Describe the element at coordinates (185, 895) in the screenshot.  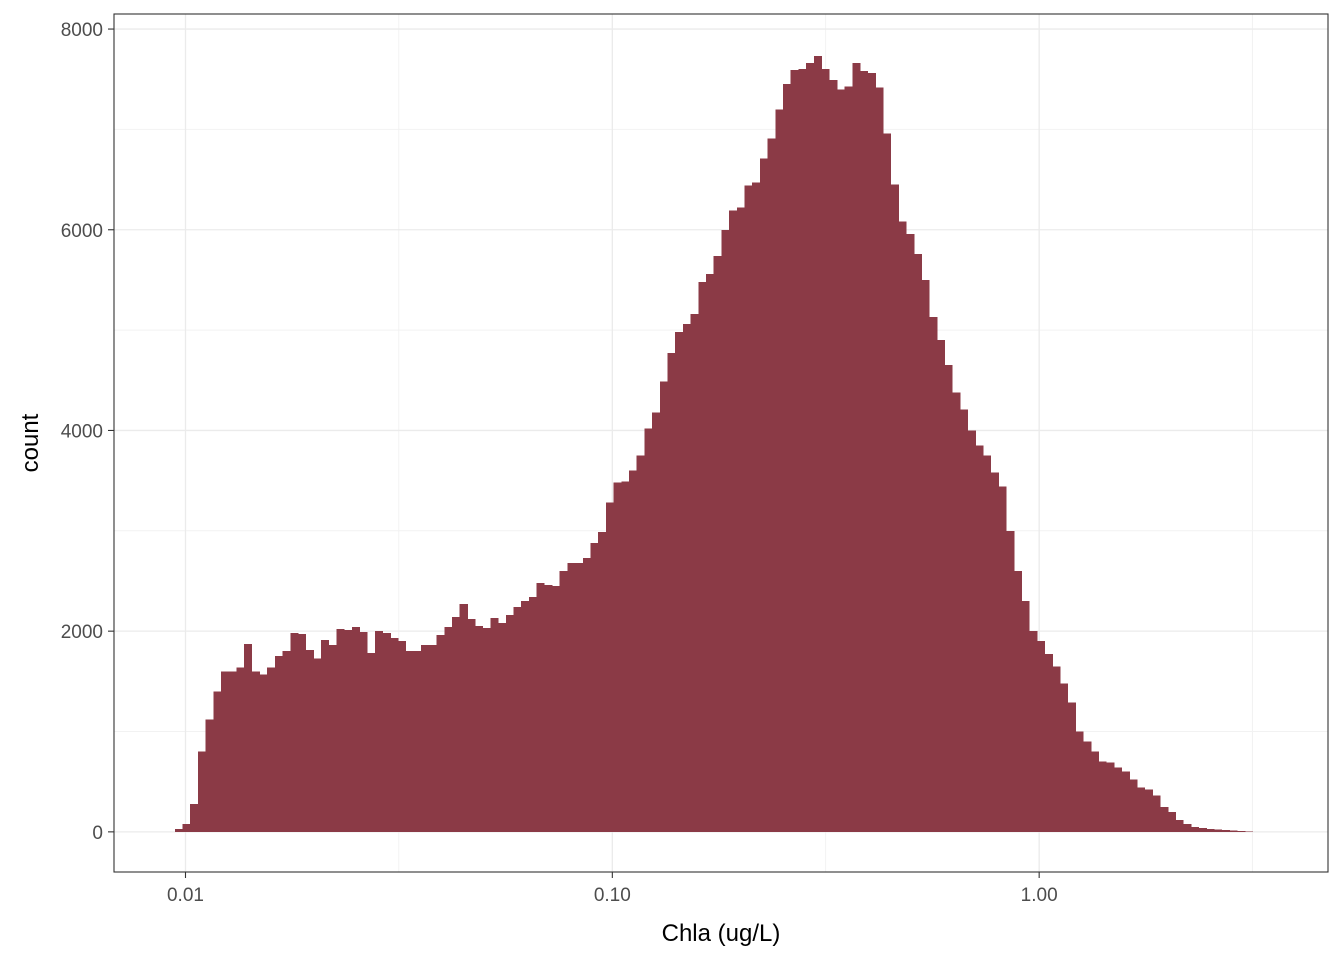
I see `x-tick-label: 0.01` at that location.